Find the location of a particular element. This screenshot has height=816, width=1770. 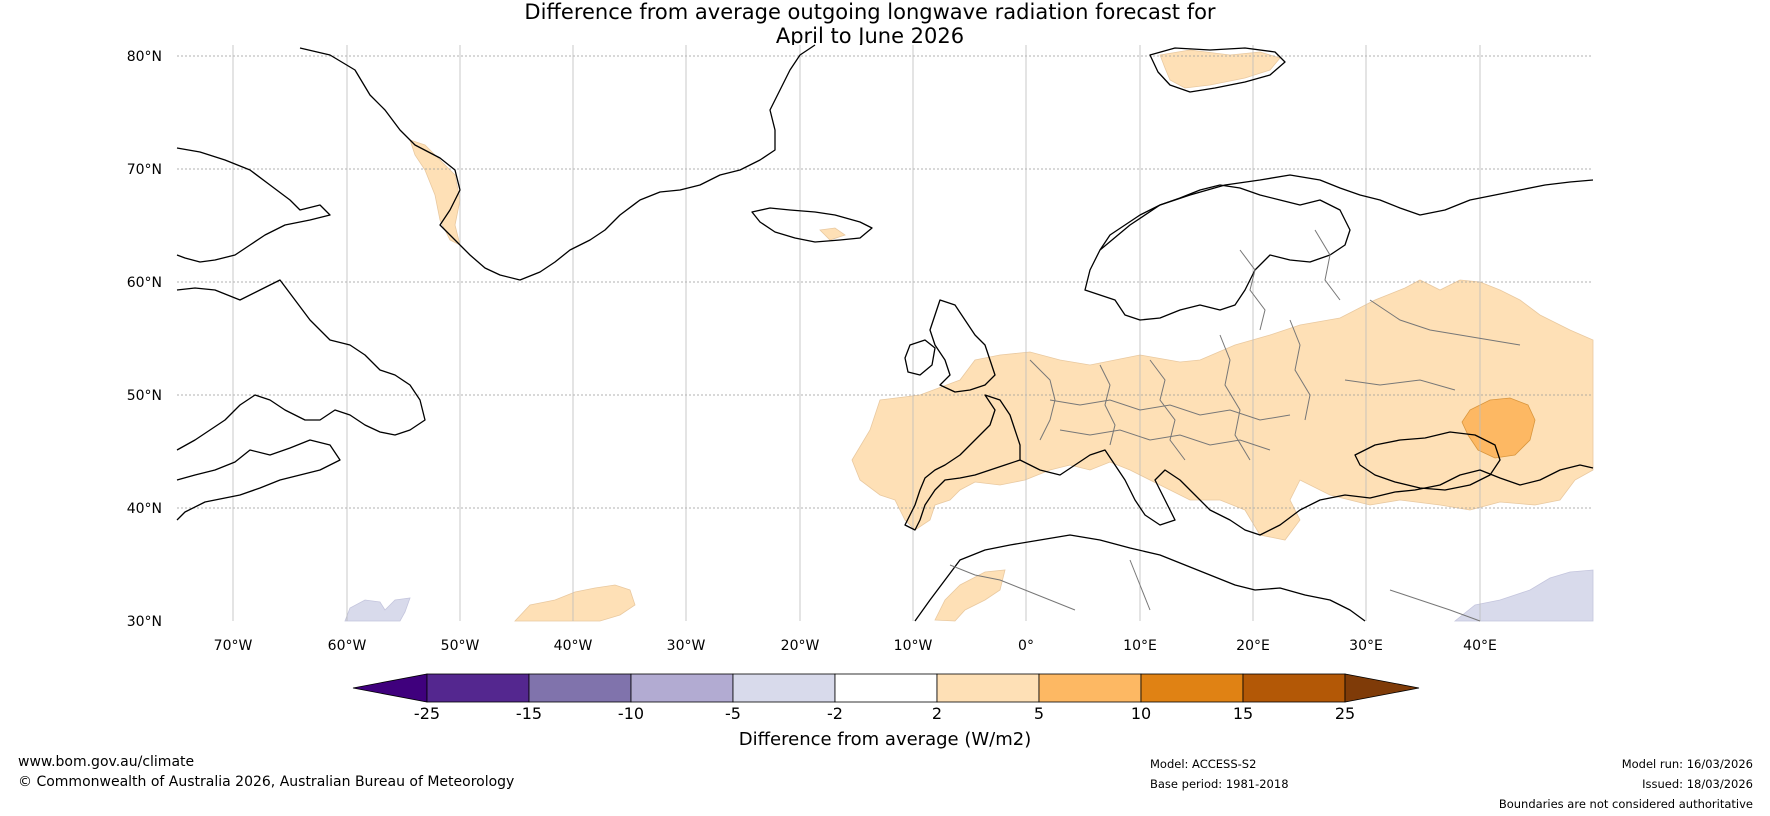

anomaly-svalbard is located at coordinates (1220, 69).